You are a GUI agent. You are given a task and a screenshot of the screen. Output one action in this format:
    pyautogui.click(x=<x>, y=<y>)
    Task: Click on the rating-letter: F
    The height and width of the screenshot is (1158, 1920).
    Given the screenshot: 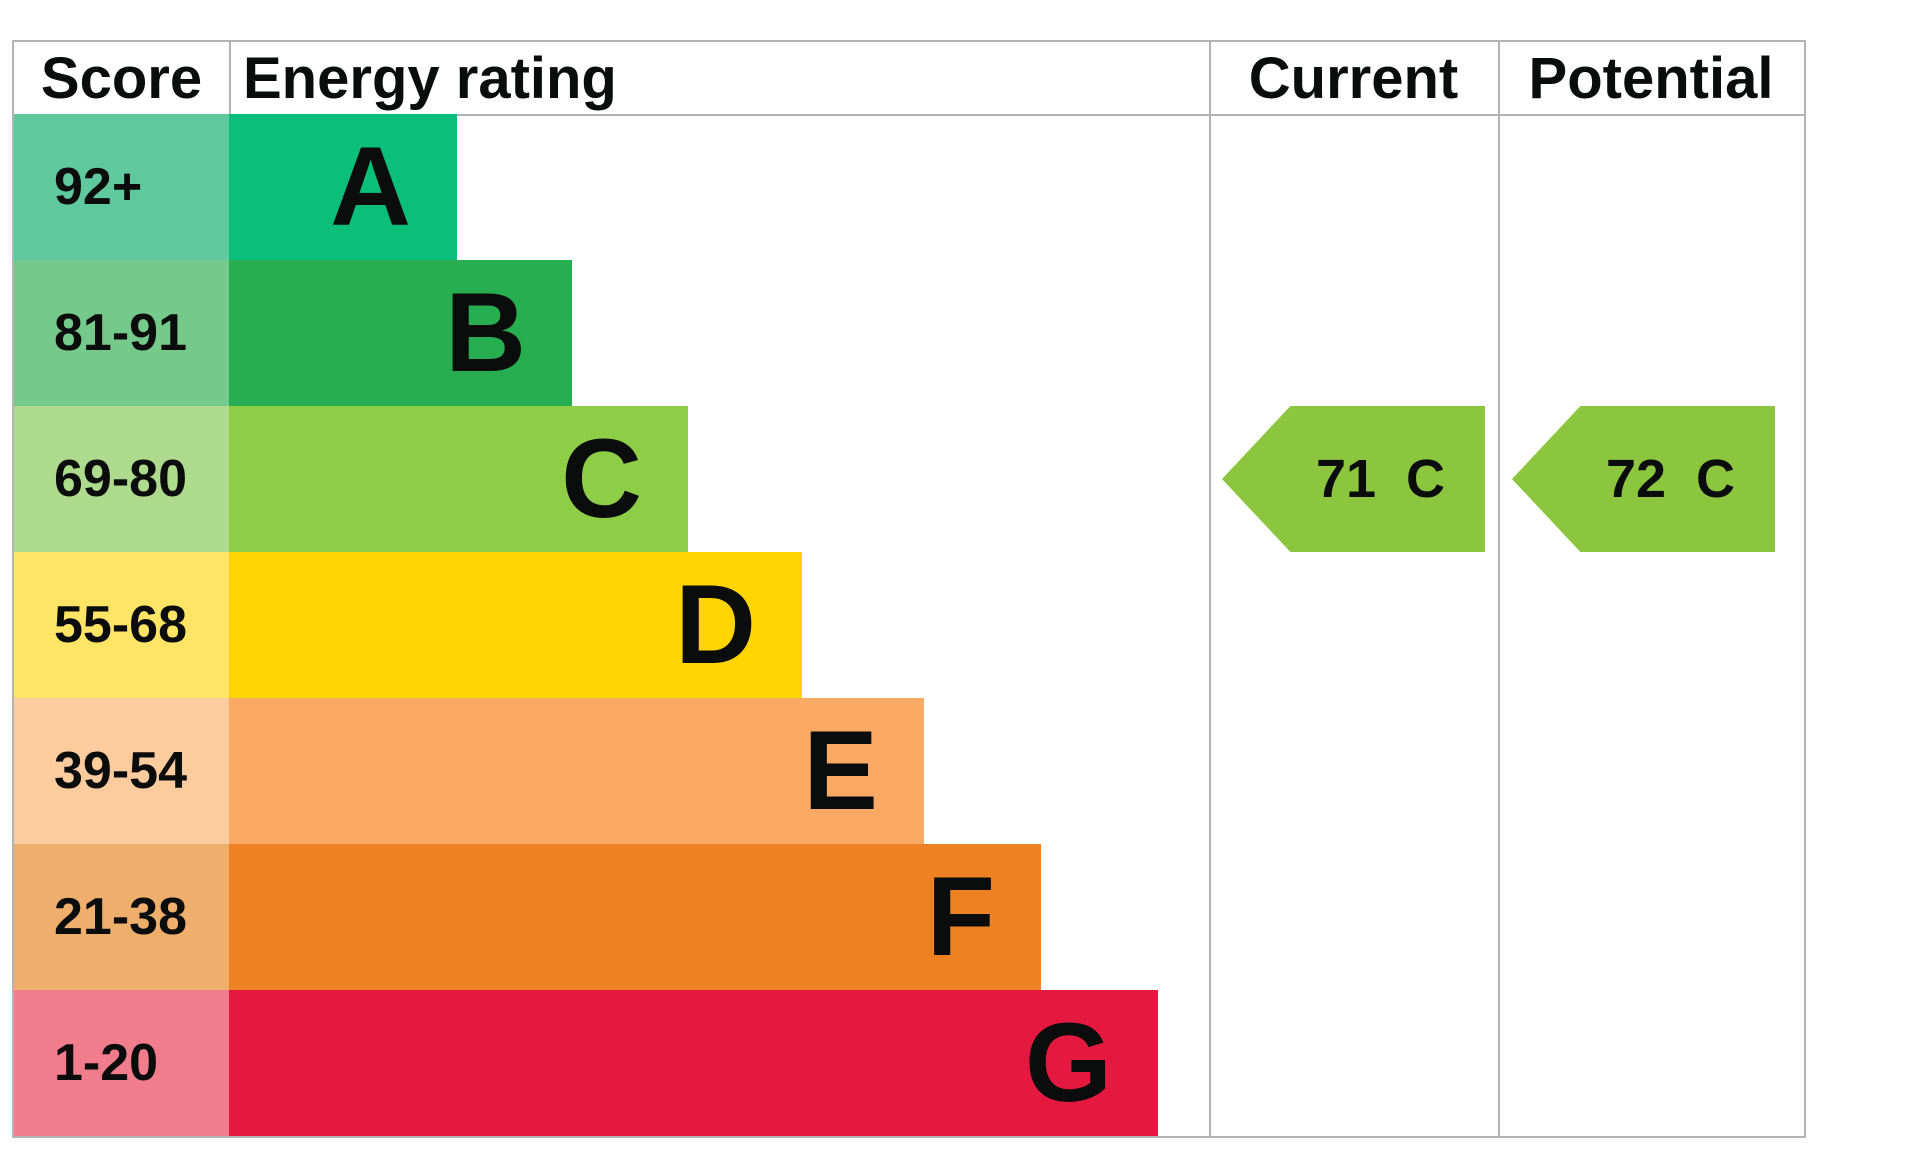 What is the action you would take?
    pyautogui.click(x=960, y=916)
    